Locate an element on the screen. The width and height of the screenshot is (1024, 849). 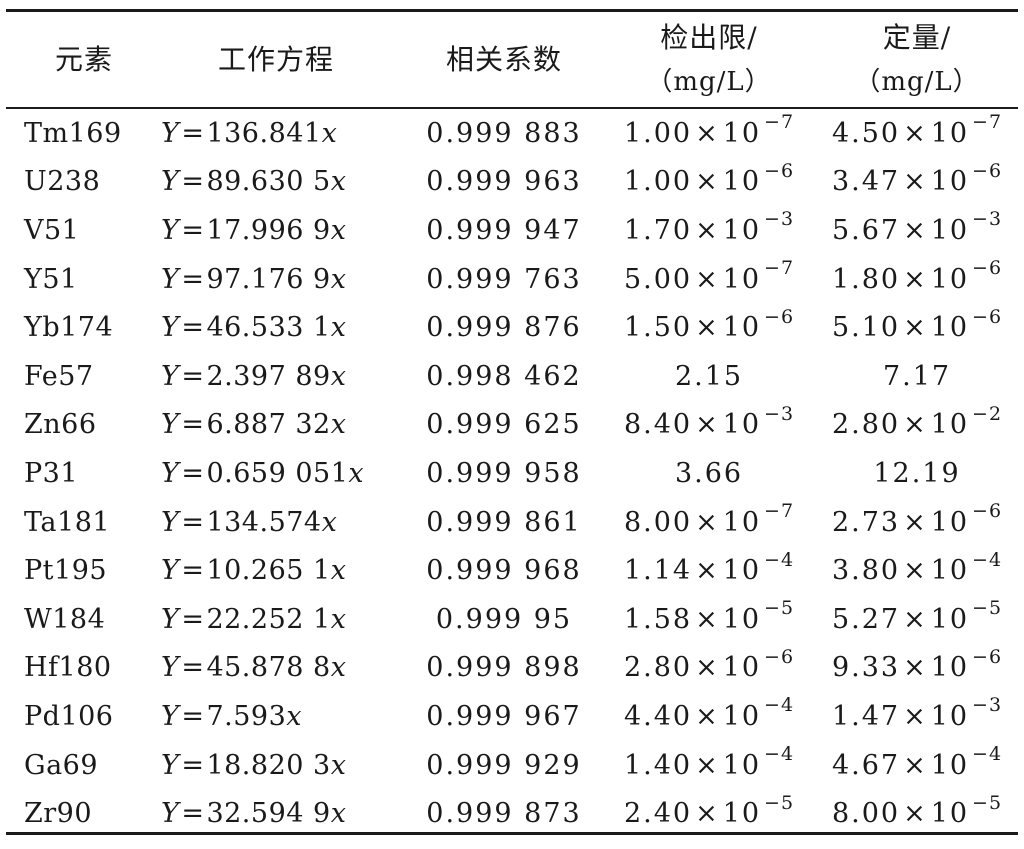
header-equation: 工作方程 is located at coordinates (276, 59).